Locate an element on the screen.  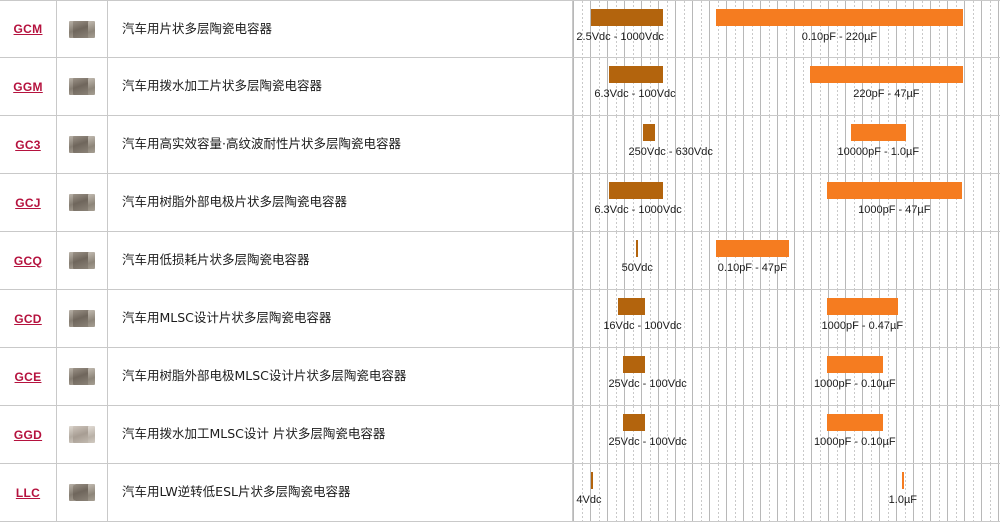
range-chart-cell: 6.3Vdc - 100Vdc 220pF - 47µF is located at coordinates (786, 86).